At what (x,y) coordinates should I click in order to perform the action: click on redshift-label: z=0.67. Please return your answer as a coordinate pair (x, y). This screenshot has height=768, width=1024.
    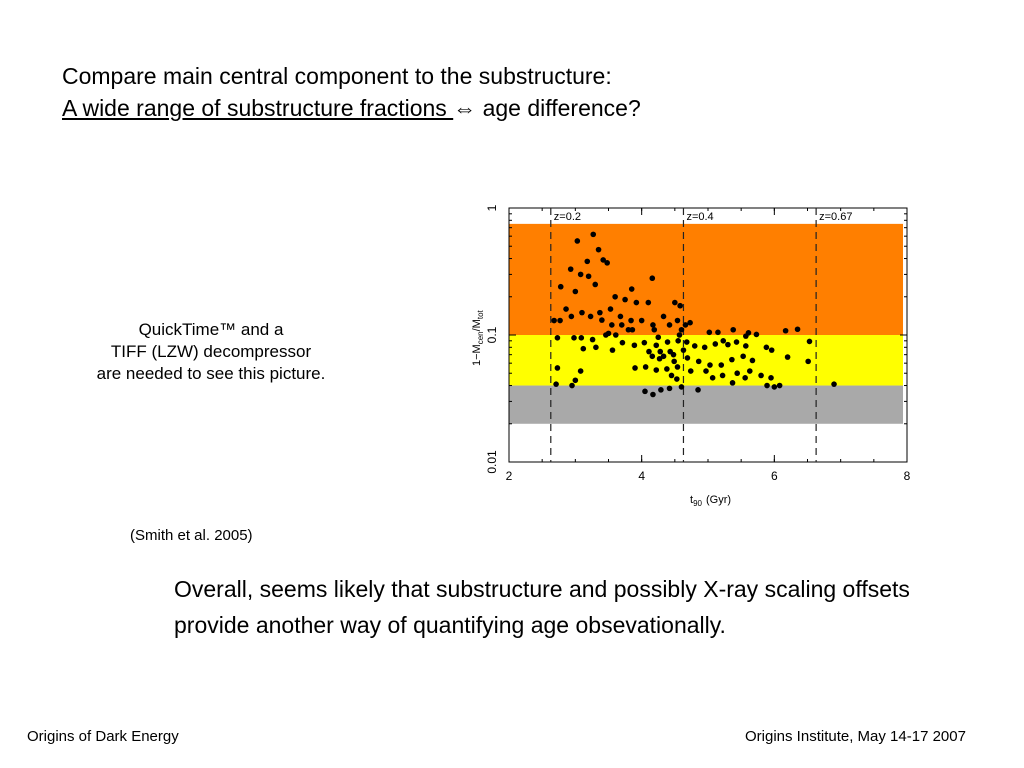
    Looking at the image, I should click on (835, 217).